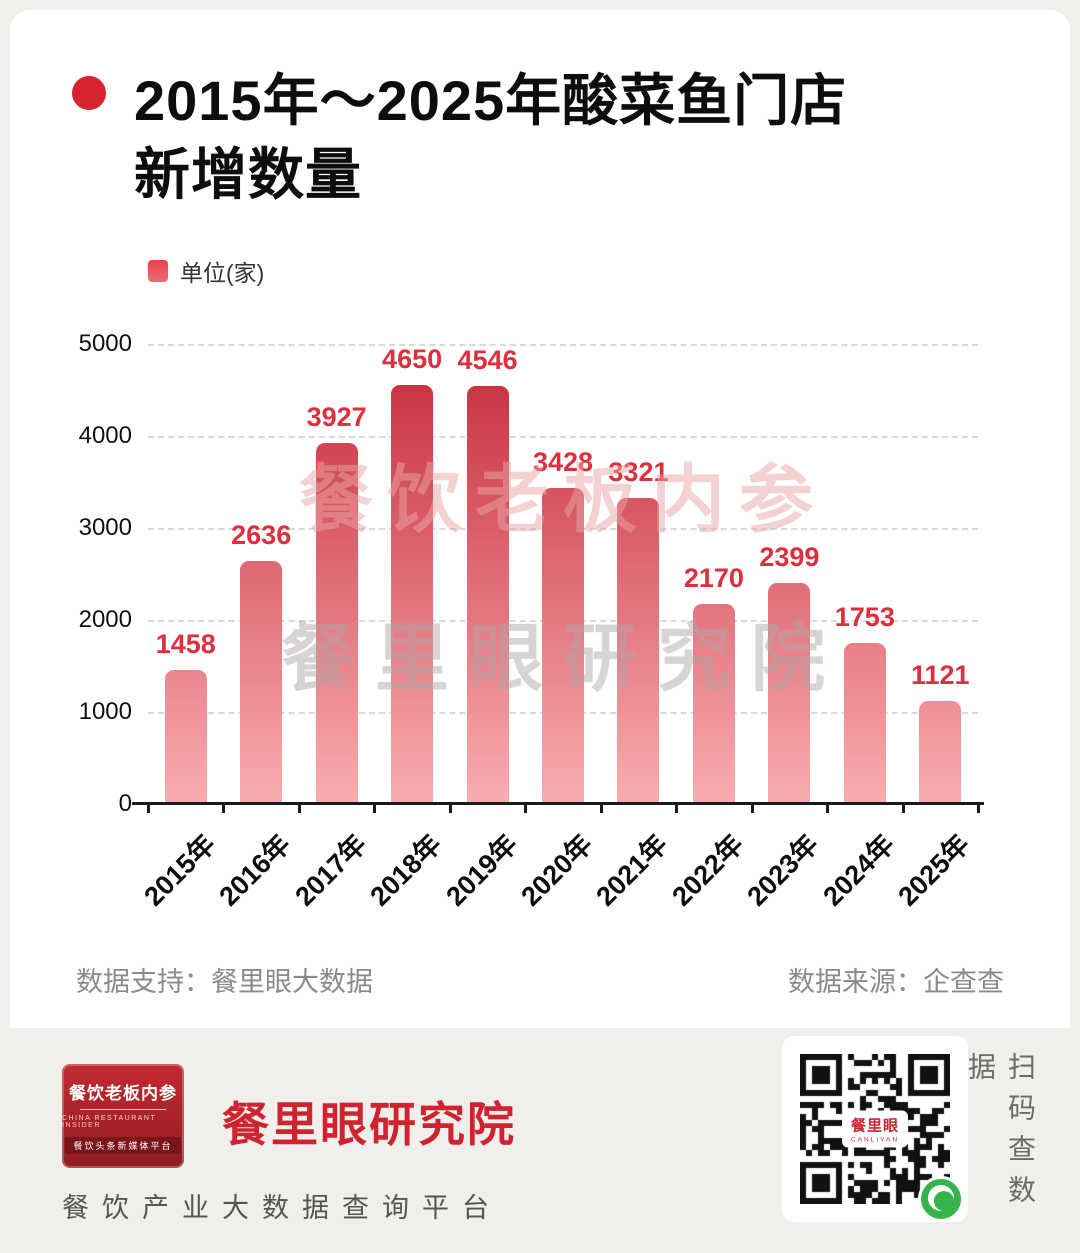 This screenshot has height=1253, width=1080. Describe the element at coordinates (179, 870) in the screenshot. I see `x-axis-label: 2015年` at that location.